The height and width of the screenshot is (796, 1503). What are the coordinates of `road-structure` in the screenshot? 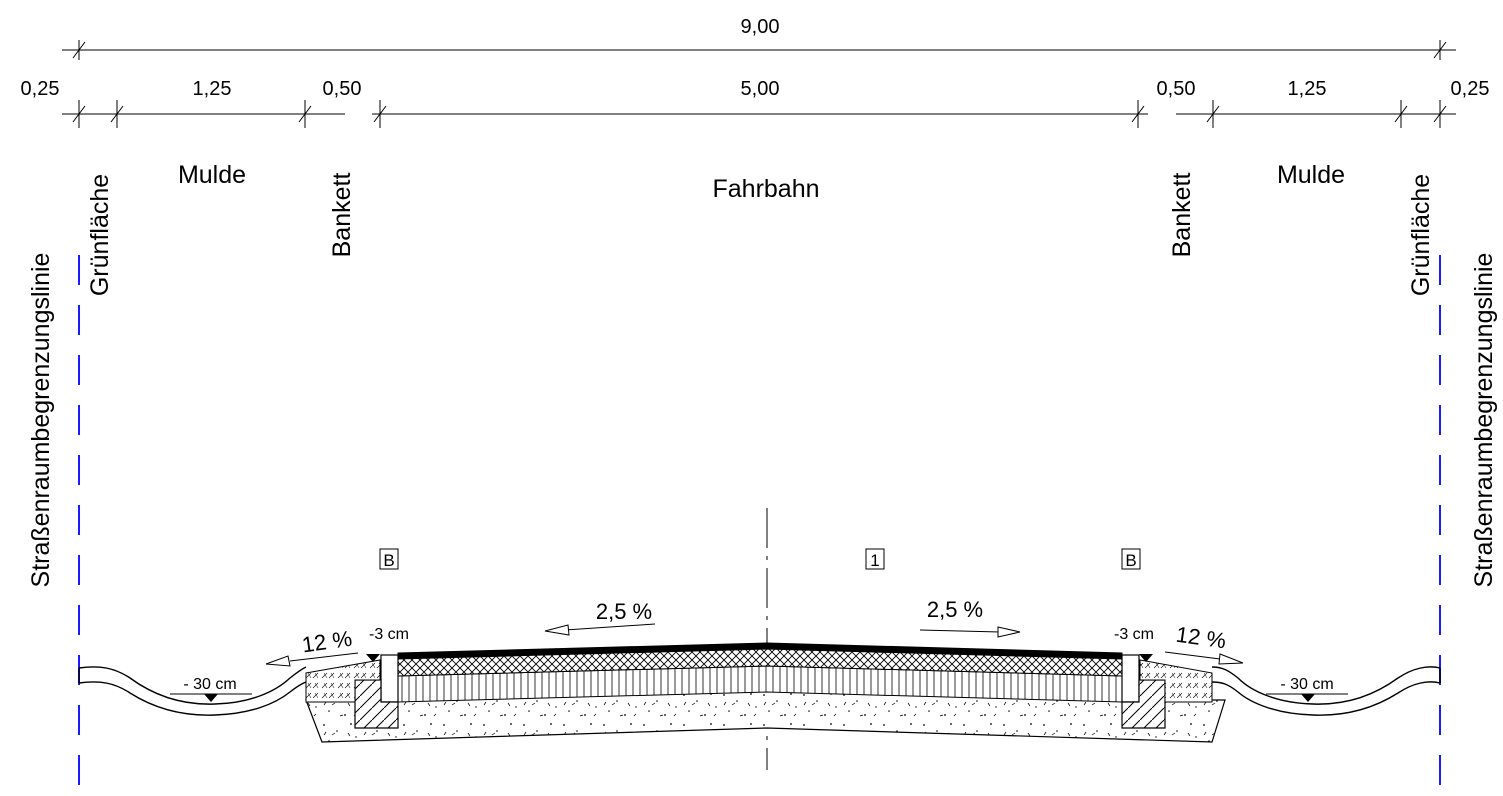 It's located at (759, 692).